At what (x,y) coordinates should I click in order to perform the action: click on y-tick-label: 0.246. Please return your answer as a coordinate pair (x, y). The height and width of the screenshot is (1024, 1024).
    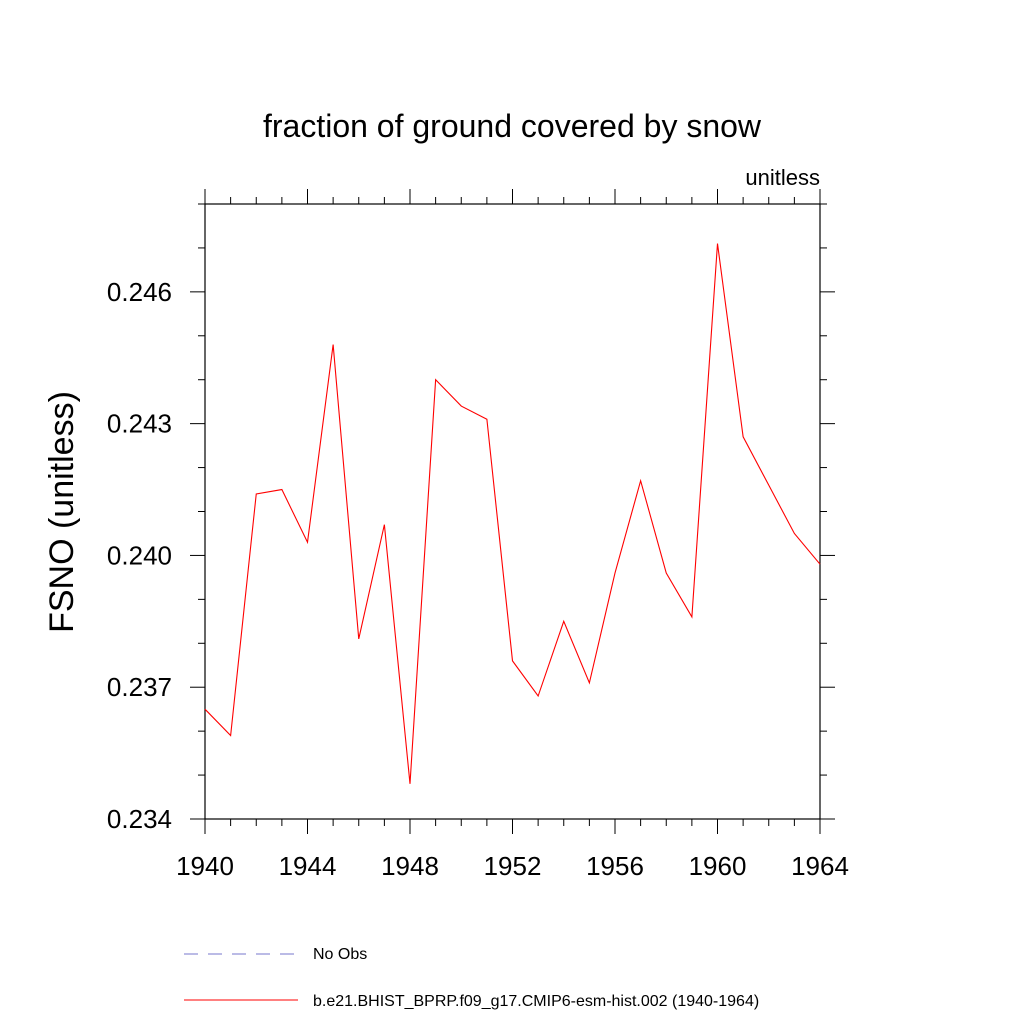
    Looking at the image, I should click on (139, 292).